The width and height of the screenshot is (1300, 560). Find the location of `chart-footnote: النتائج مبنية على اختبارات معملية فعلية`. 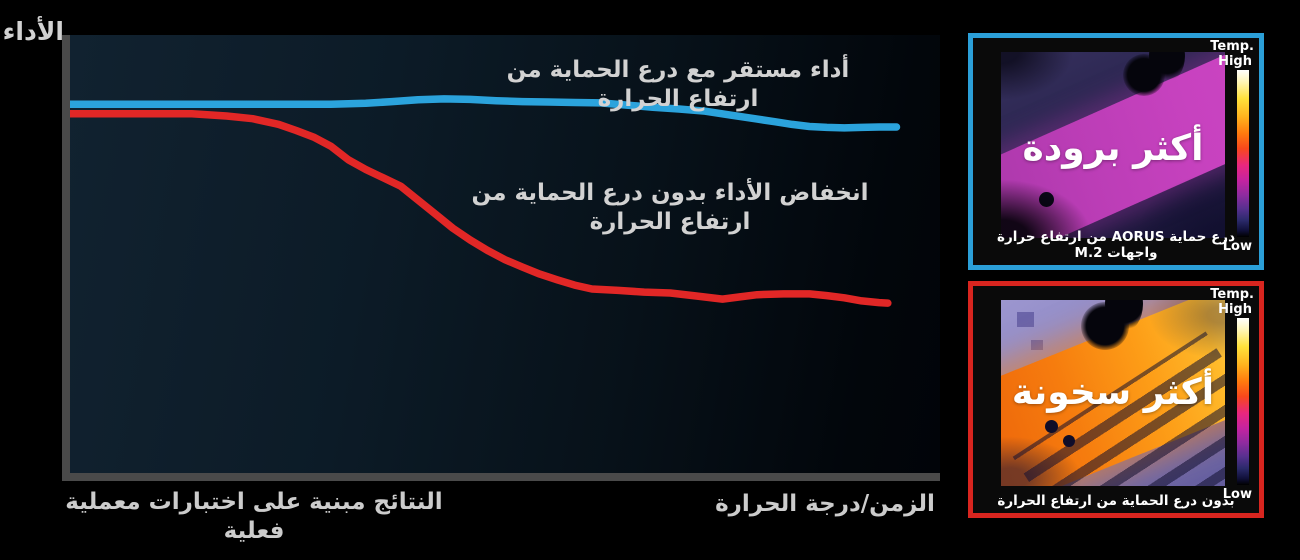

chart-footnote: النتائج مبنية على اختبارات معملية فعلية is located at coordinates (254, 516).